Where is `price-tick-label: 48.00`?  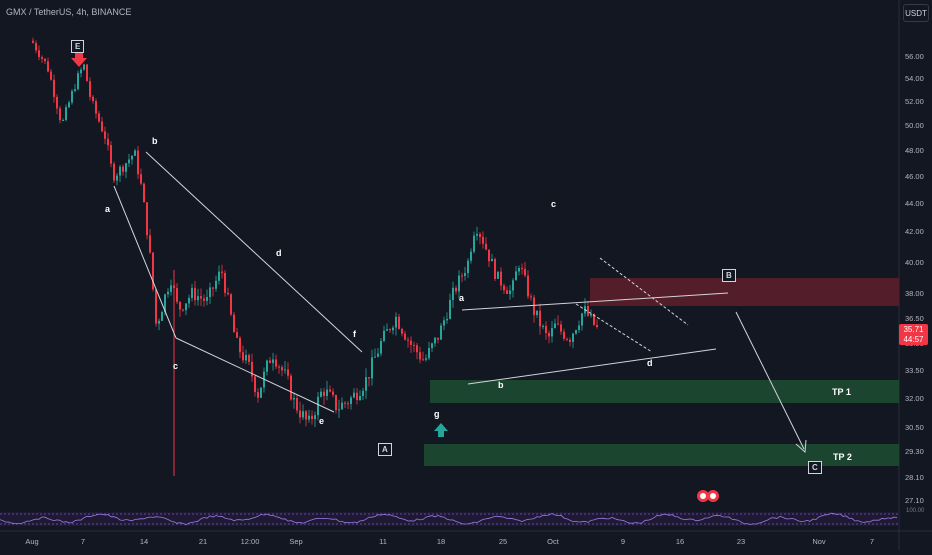
price-tick-label: 48.00 is located at coordinates (914, 150).